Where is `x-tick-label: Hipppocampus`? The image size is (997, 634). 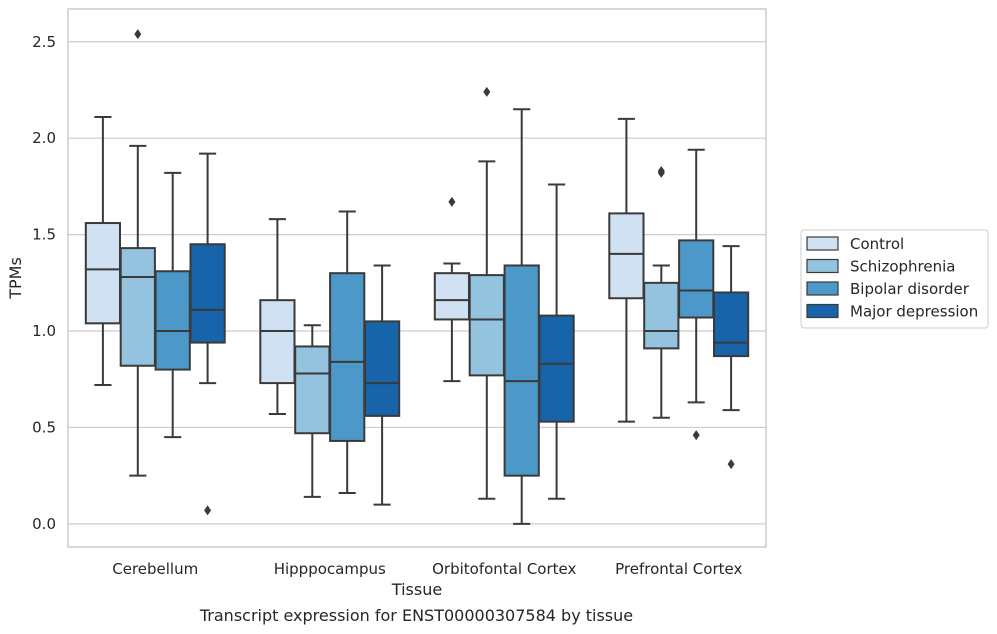
x-tick-label: Hipppocampus is located at coordinates (330, 569).